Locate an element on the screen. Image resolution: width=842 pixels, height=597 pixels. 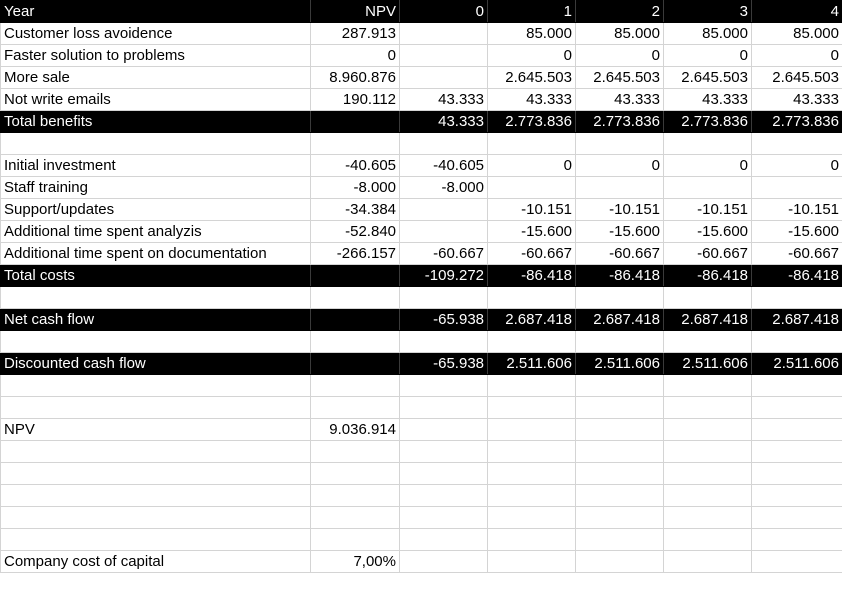
row-label-cell: NPV is located at coordinates (155, 429).